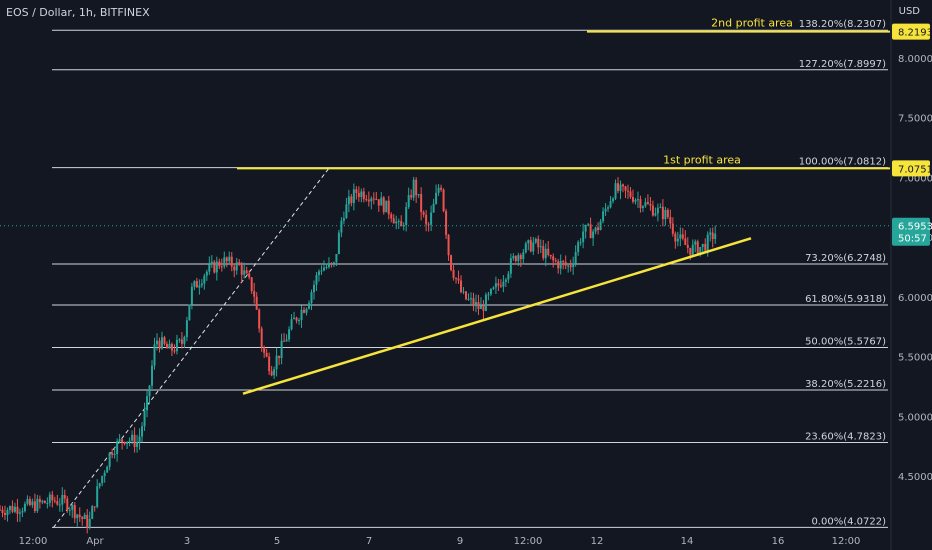 The height and width of the screenshot is (550, 932). I want to click on last-price-label: 6.5953, so click(915, 227).